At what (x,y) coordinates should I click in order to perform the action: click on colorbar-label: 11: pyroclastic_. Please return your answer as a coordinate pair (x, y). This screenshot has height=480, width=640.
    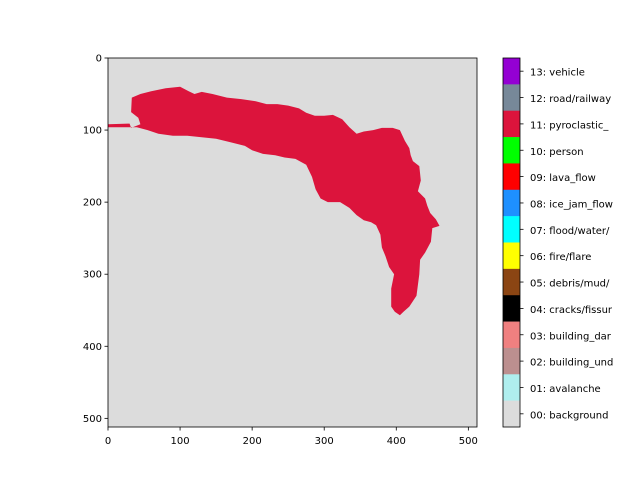
    Looking at the image, I should click on (569, 125).